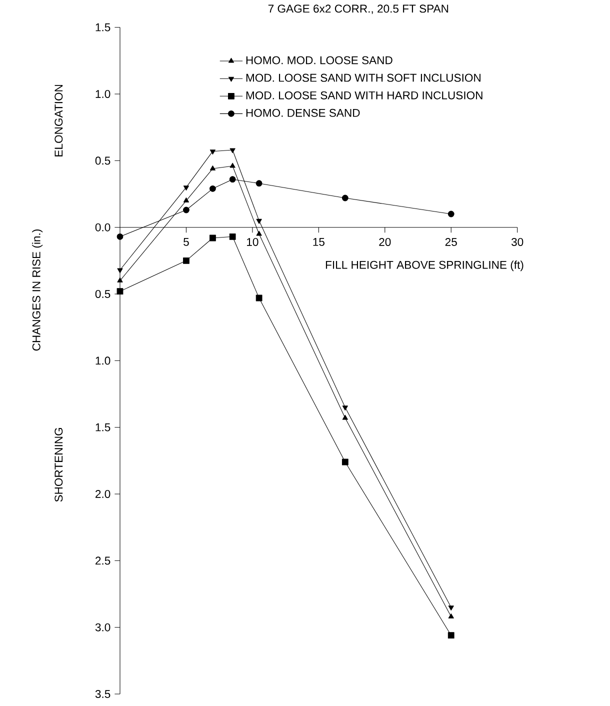 This screenshot has width=610, height=706. Describe the element at coordinates (451, 242) in the screenshot. I see `x-tick-label: 25` at that location.